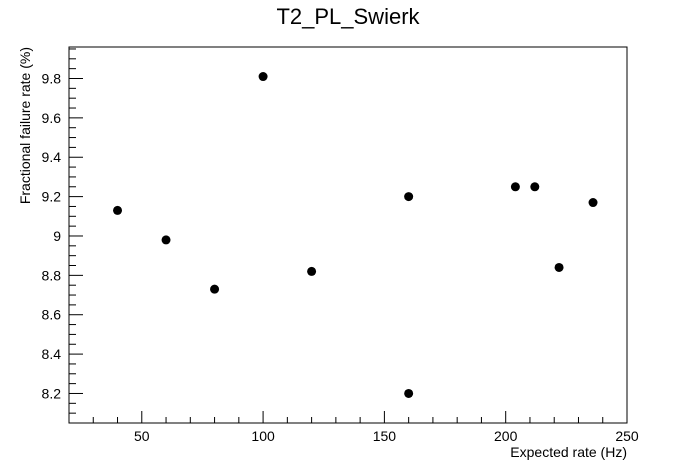 Image resolution: width=696 pixels, height=472 pixels. What do you see at coordinates (52, 157) in the screenshot?
I see `y-tick-label: 9.4` at bounding box center [52, 157].